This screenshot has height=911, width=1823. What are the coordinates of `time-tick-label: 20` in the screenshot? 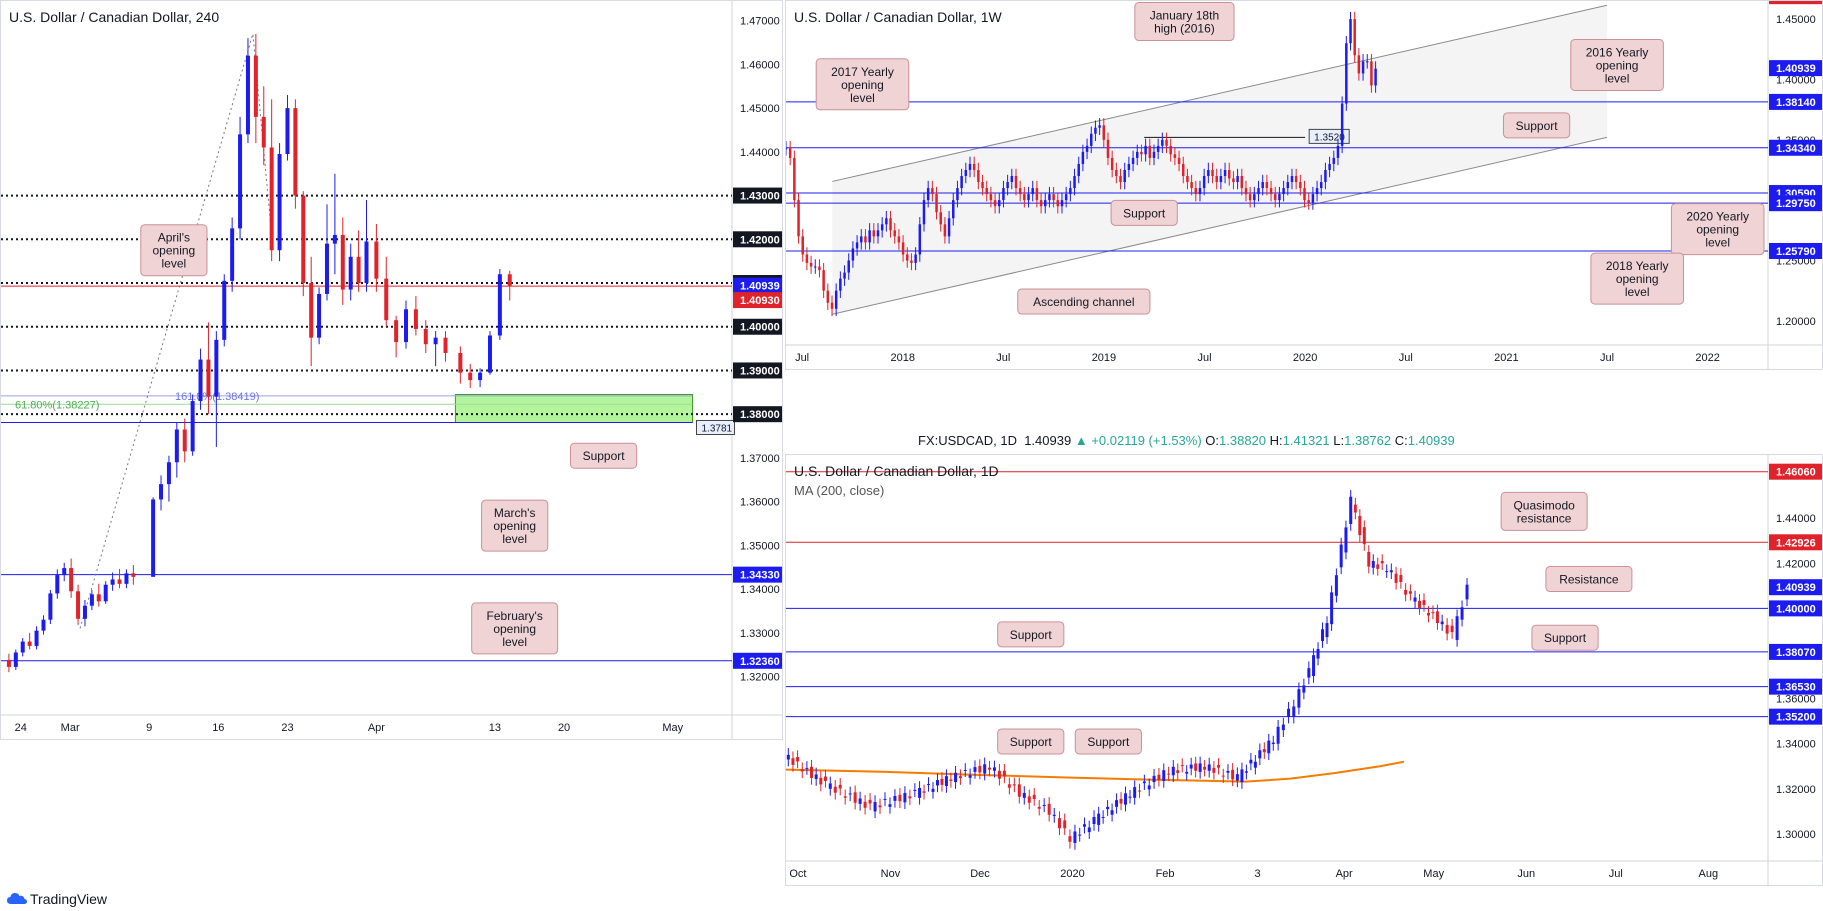 It's located at (564, 728).